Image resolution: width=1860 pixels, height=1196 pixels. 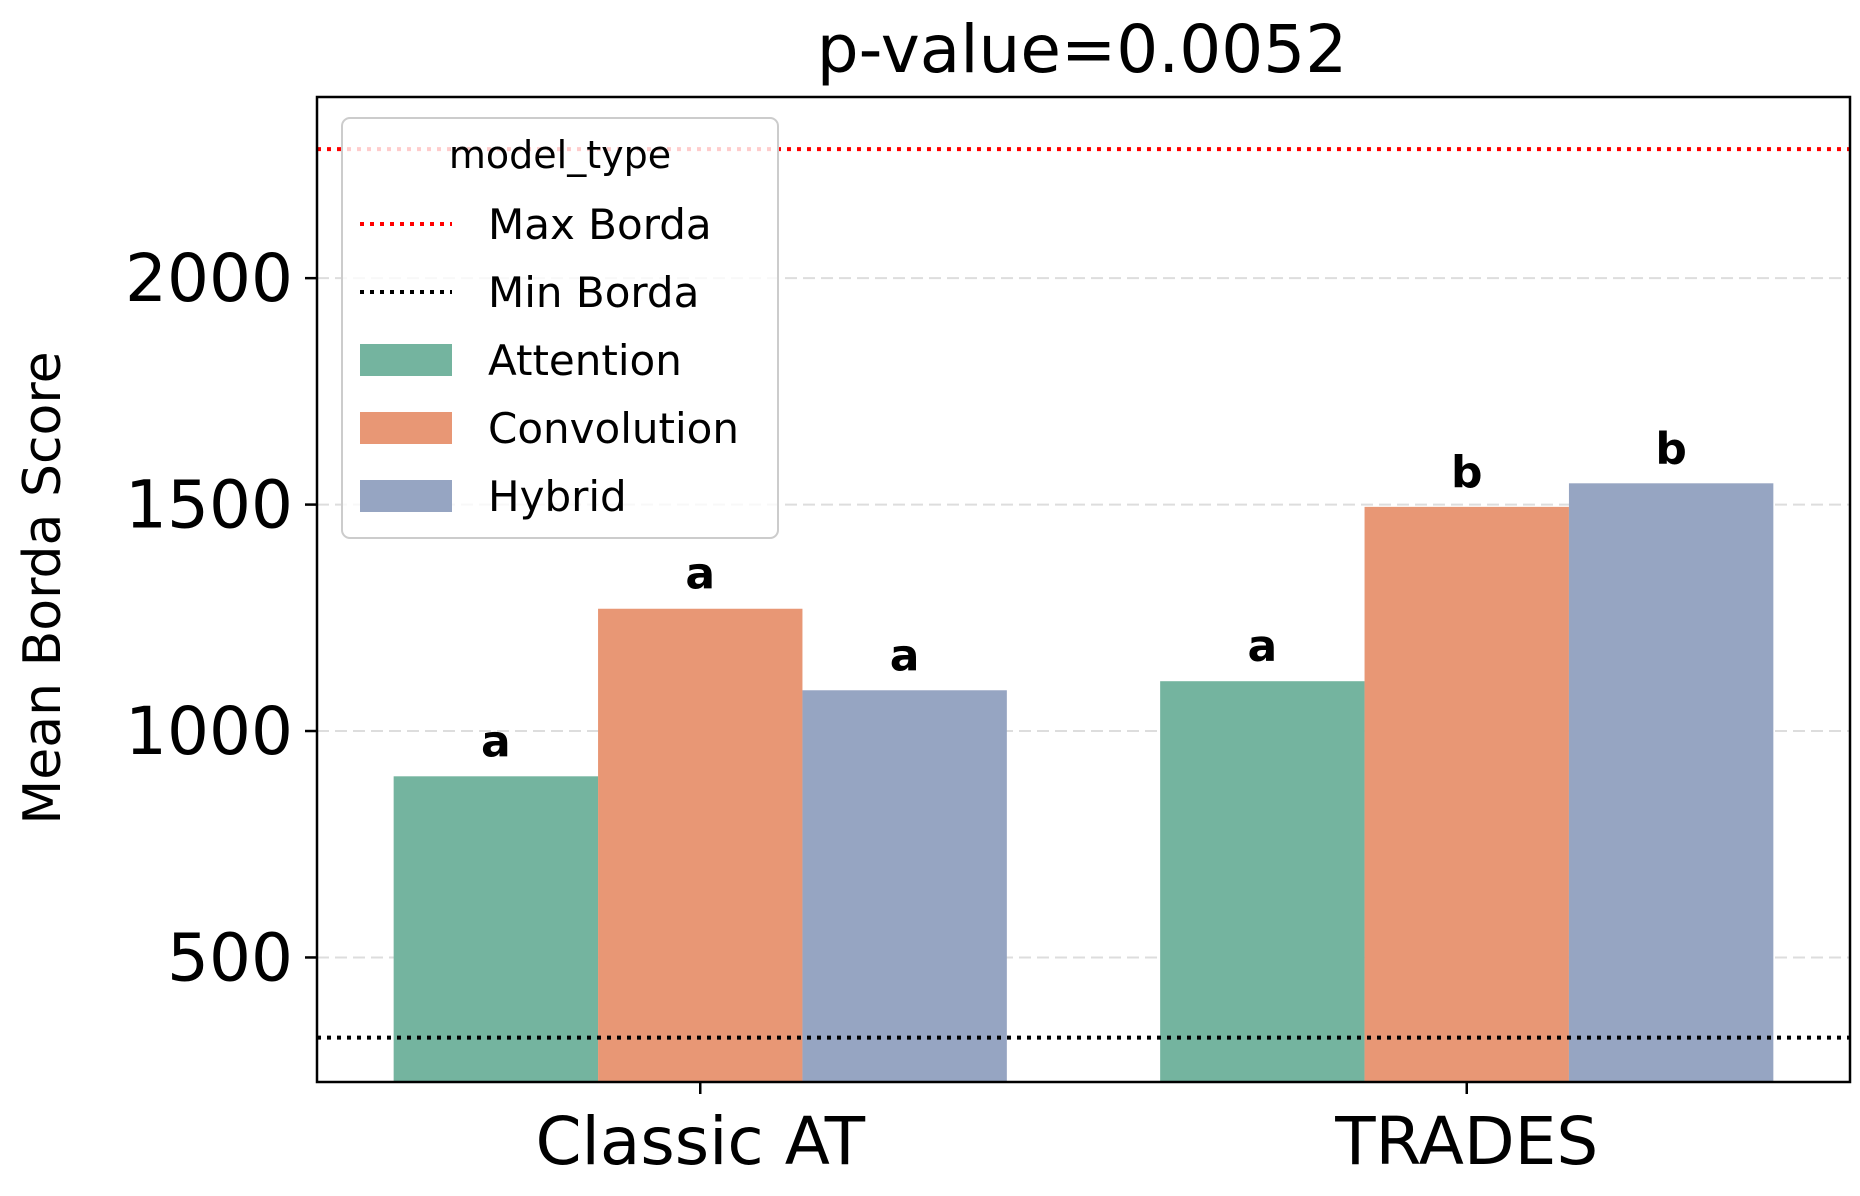 What do you see at coordinates (406, 428) in the screenshot?
I see `legend-swatch-convolution` at bounding box center [406, 428].